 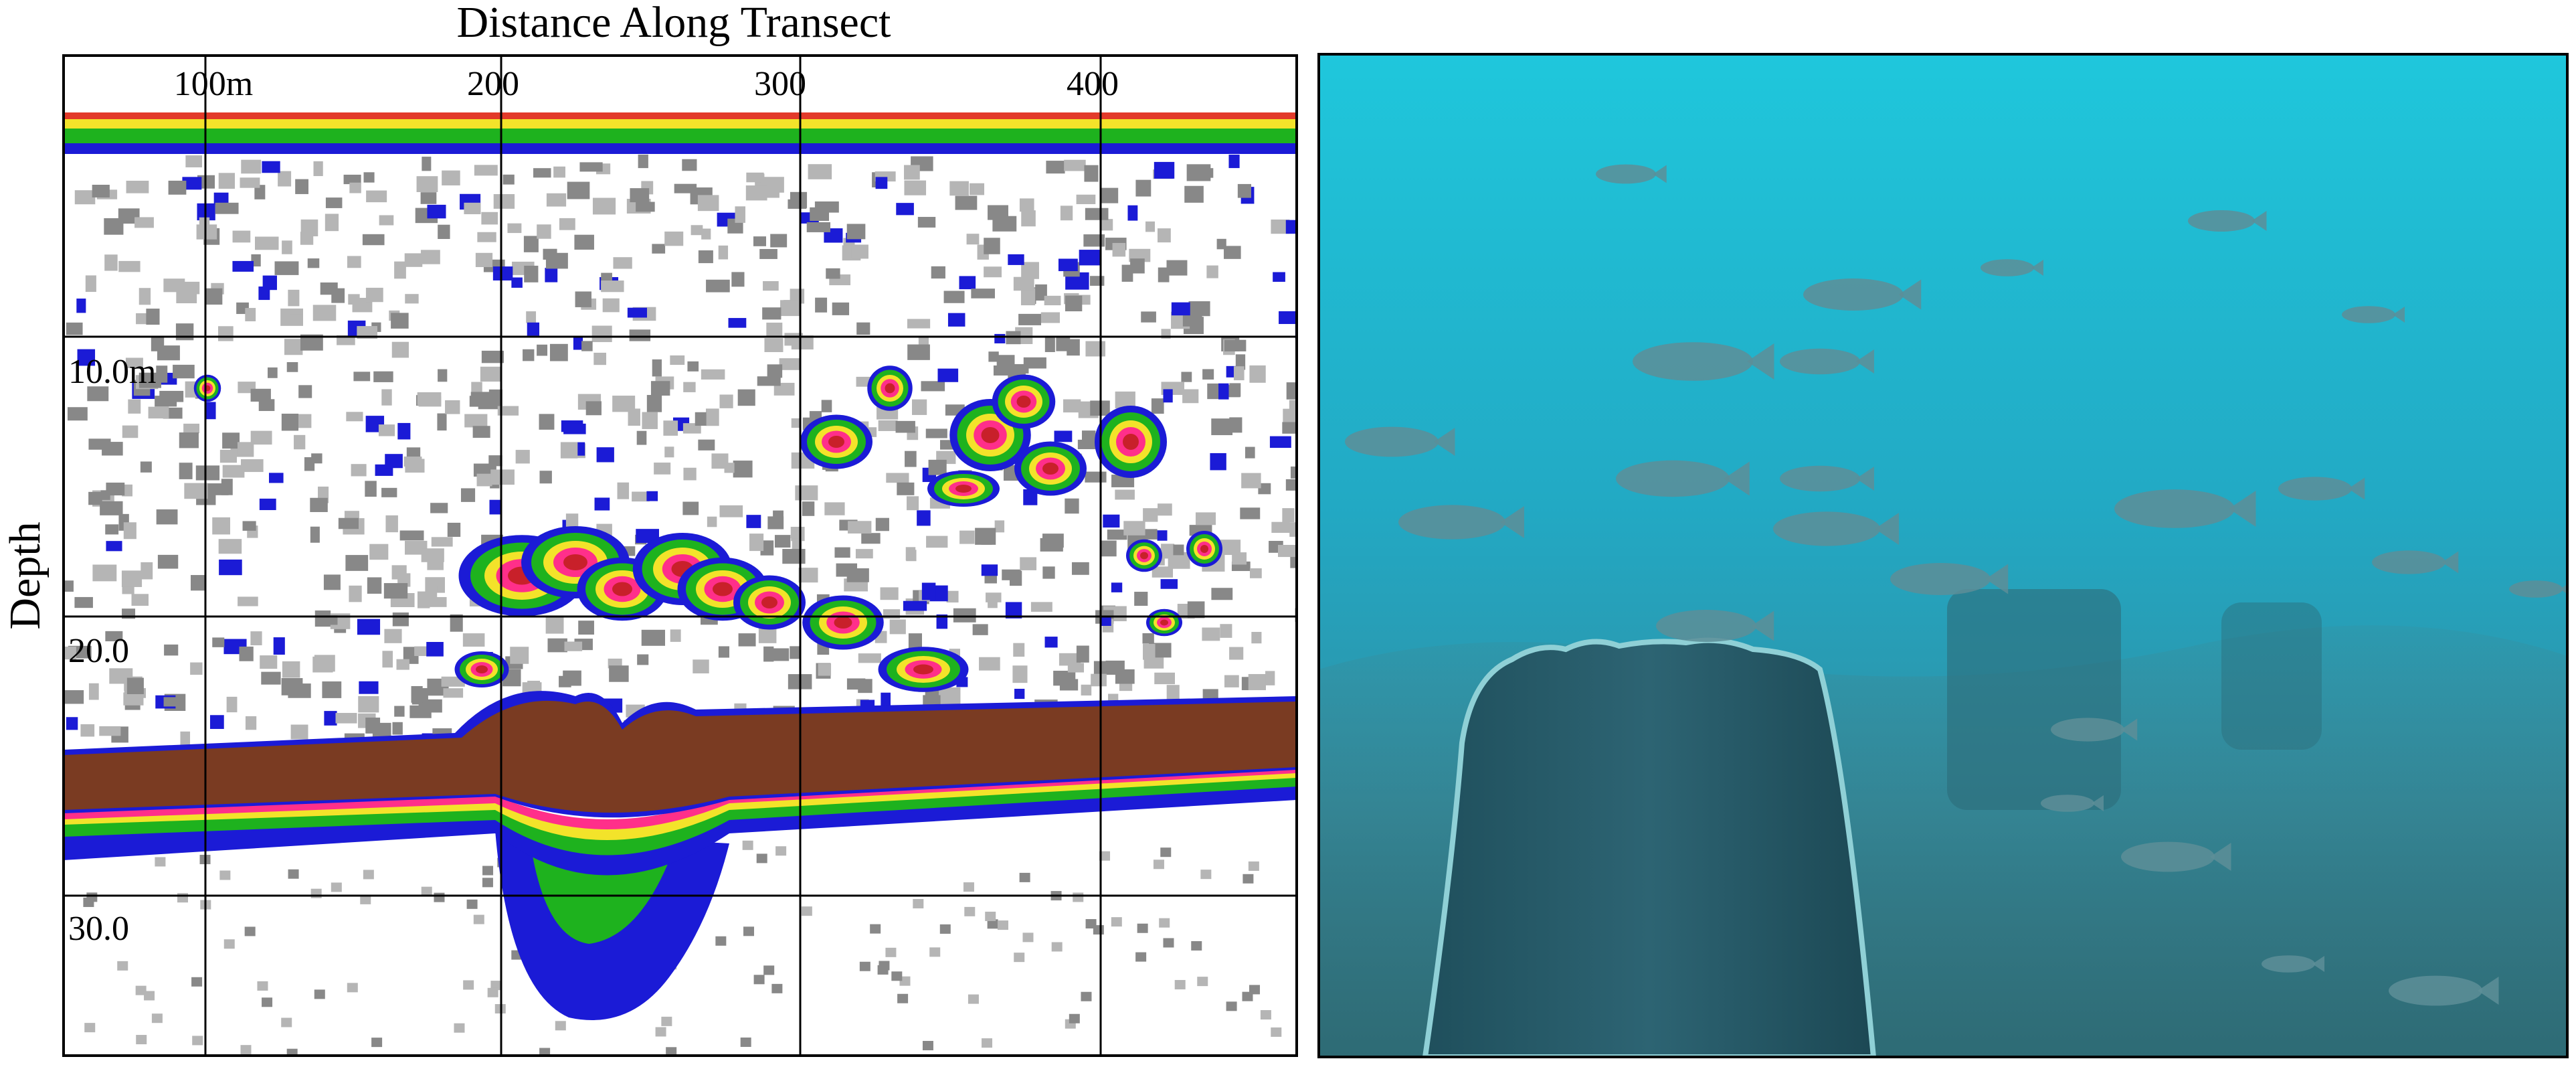 What do you see at coordinates (680, 794) in the screenshot?
I see `seabed-fringe` at bounding box center [680, 794].